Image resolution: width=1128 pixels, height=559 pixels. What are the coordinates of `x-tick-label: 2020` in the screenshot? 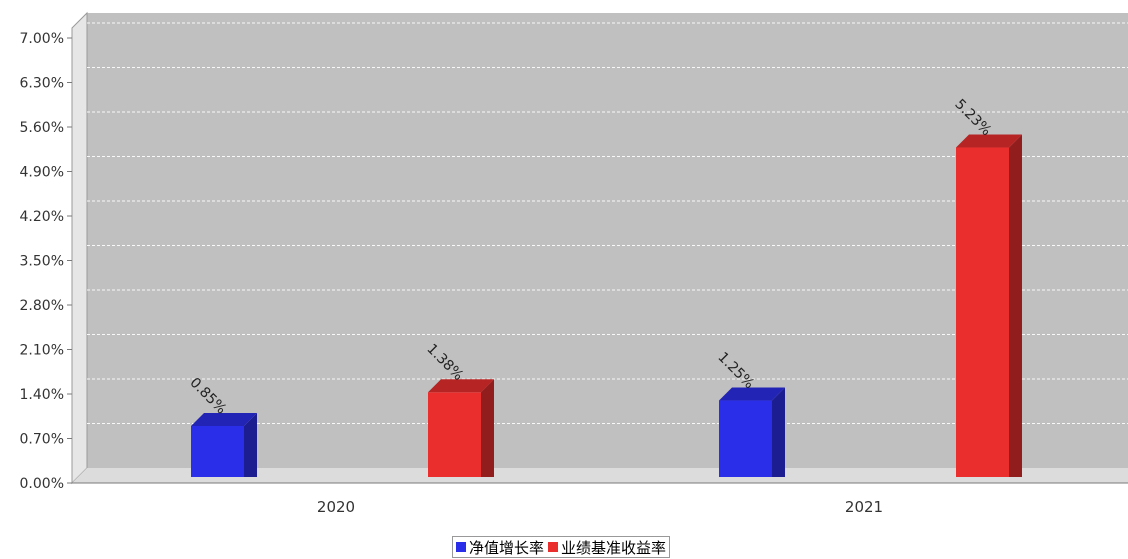 It's located at (336, 507).